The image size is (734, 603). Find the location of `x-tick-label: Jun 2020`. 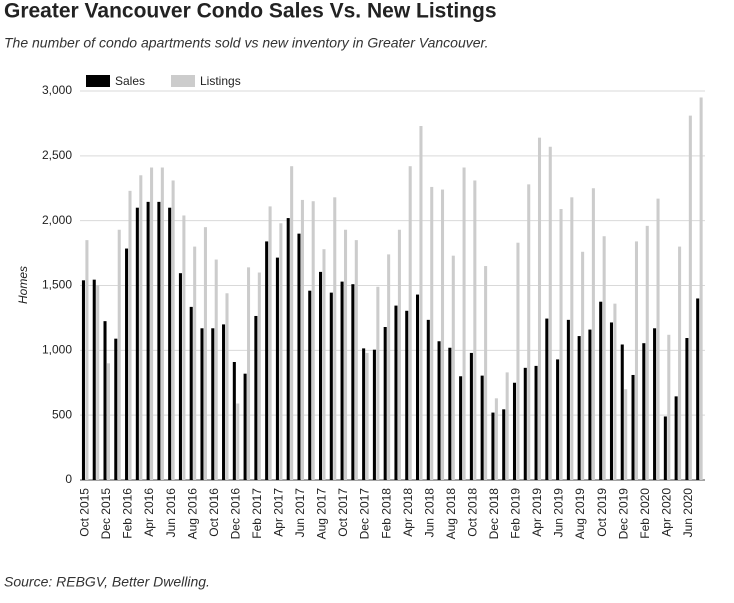

x-tick-label: Jun 2020 is located at coordinates (688, 513).